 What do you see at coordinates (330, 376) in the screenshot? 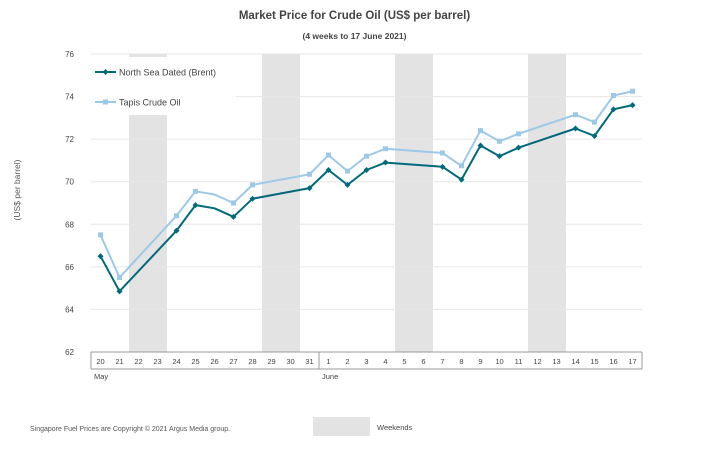
I see `x-month-label: June` at bounding box center [330, 376].